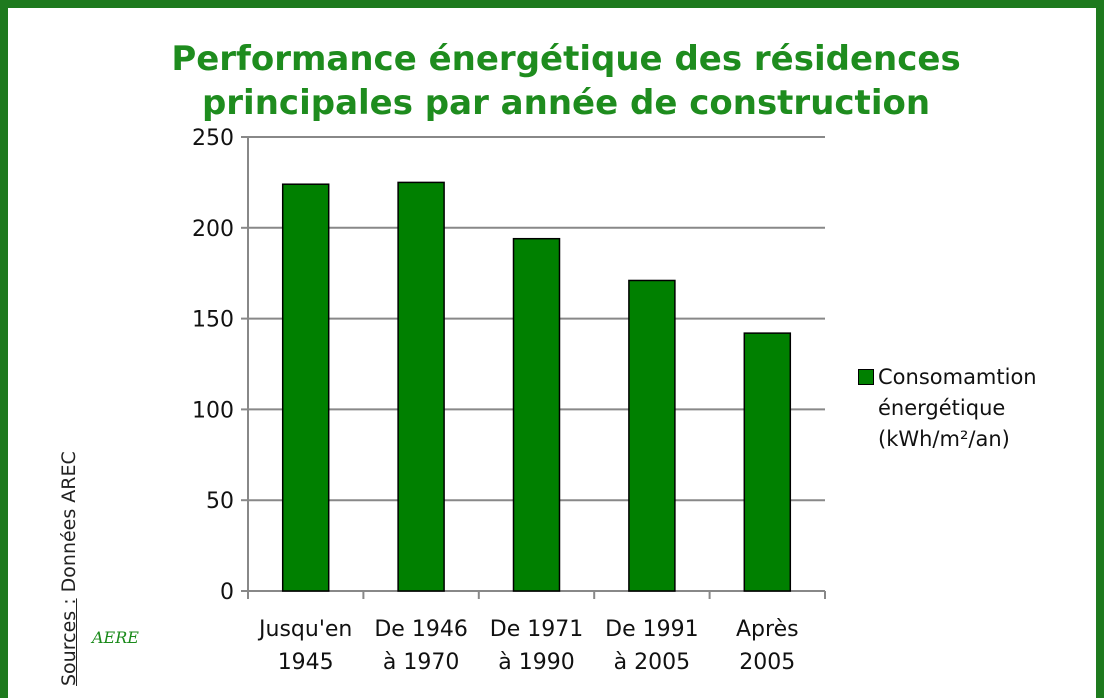  What do you see at coordinates (767, 629) in the screenshot?
I see `x-tick-label: Après` at bounding box center [767, 629].